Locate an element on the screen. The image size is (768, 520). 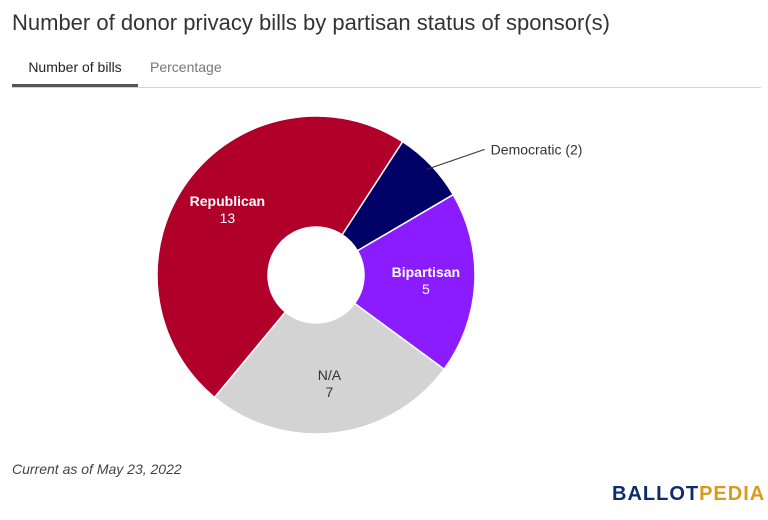
tab-bar: Number of bills Percentage is located at coordinates (386, 73).